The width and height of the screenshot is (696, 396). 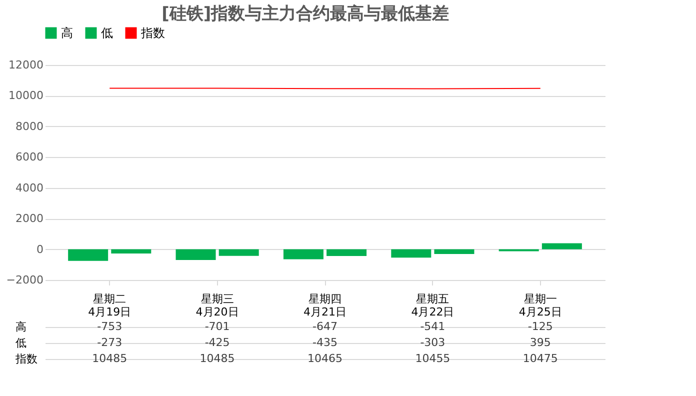 What do you see at coordinates (540, 342) in the screenshot?
I see `data-label: 395` at bounding box center [540, 342].